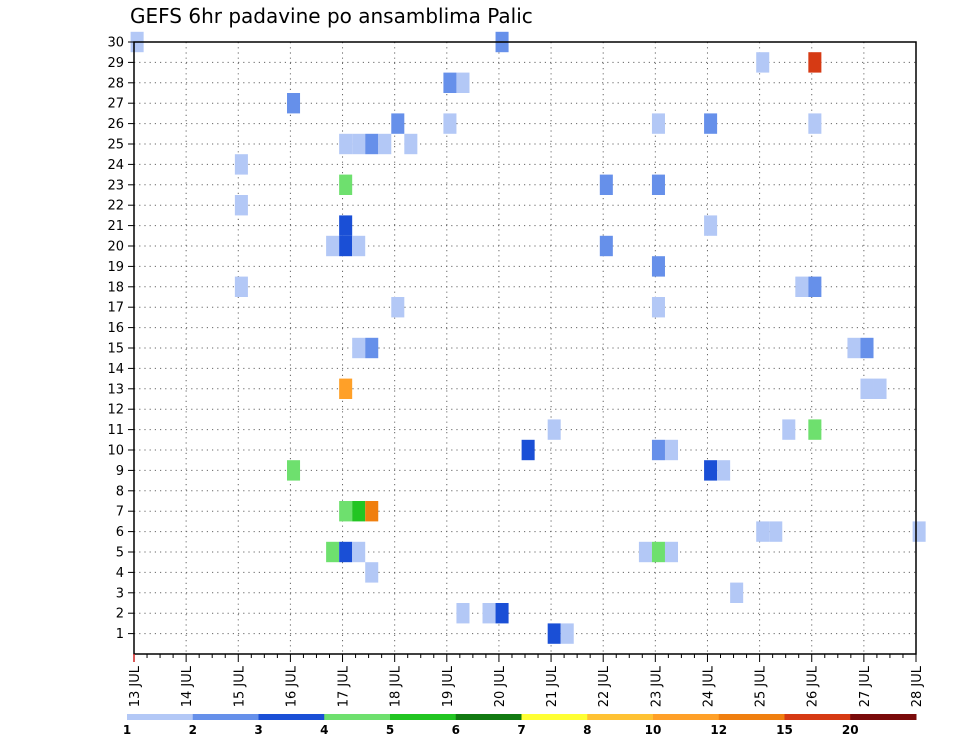 The image size is (960, 742). Describe the element at coordinates (115, 267) in the screenshot. I see `y-tick-label: 19` at that location.